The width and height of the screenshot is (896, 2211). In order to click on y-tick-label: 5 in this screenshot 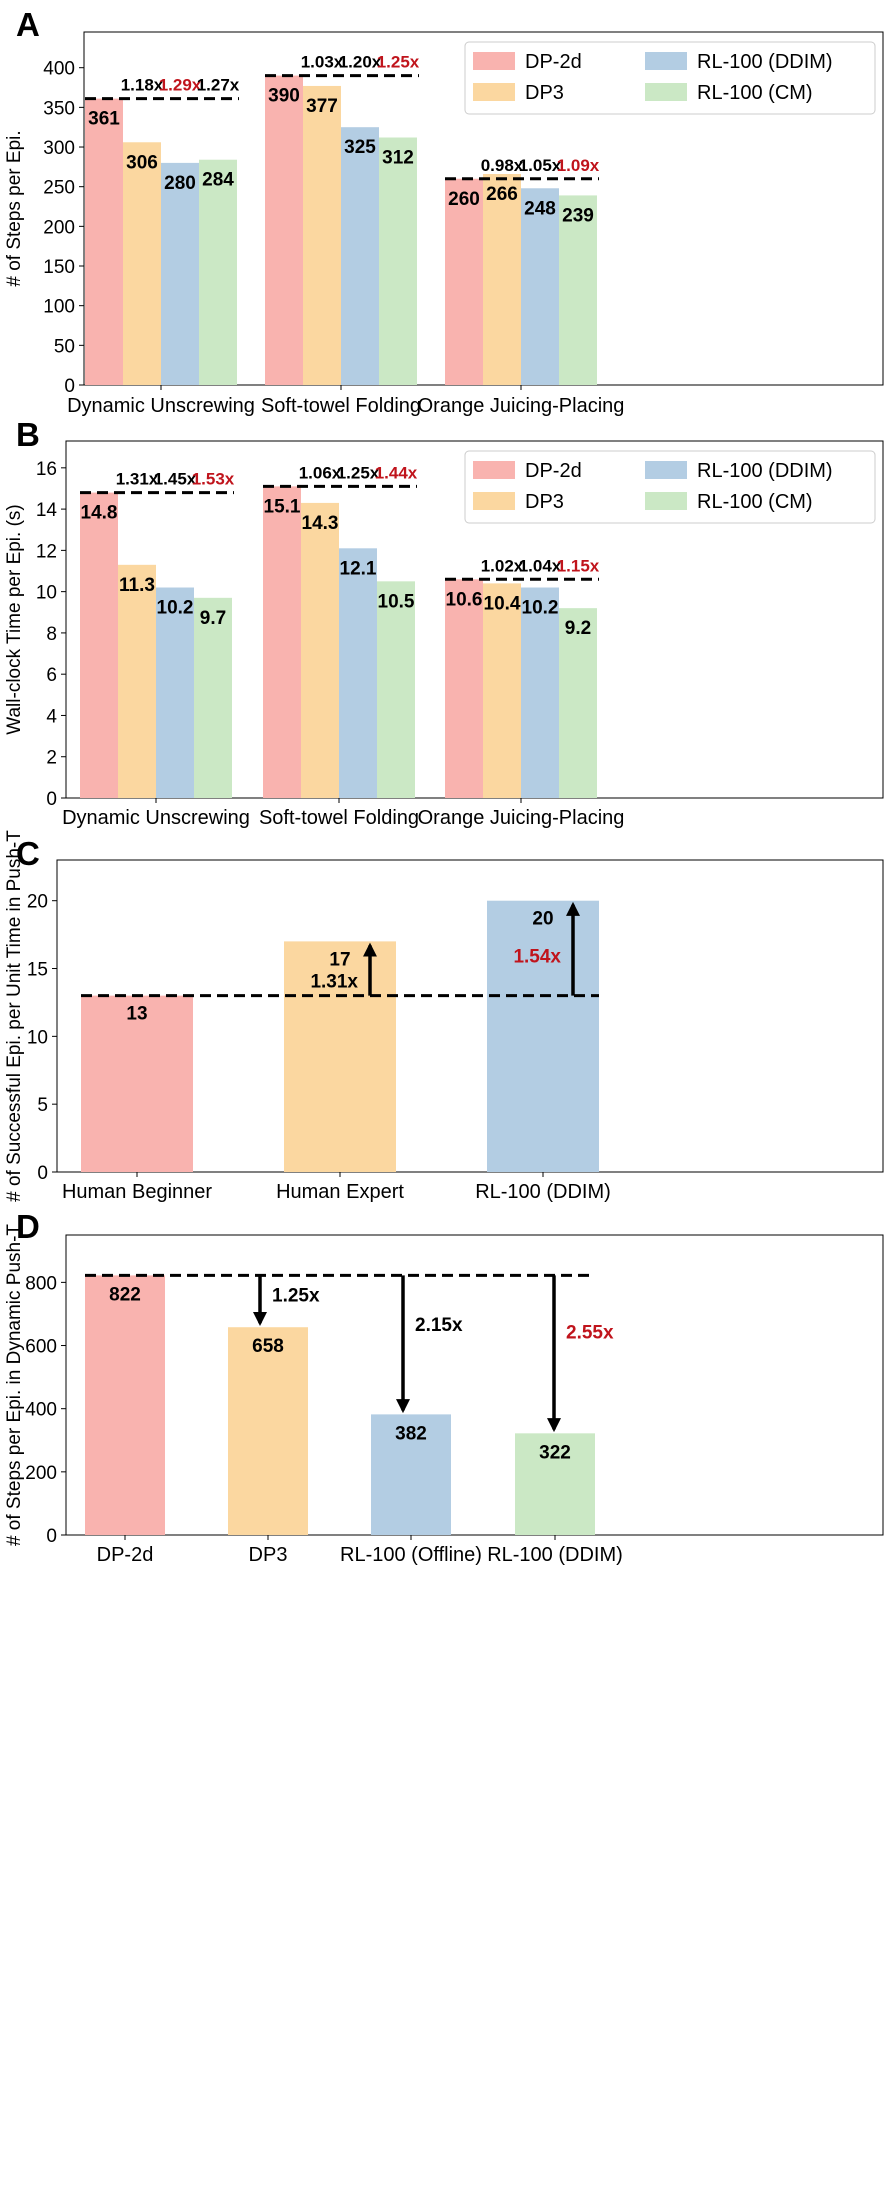, I will do `click(42, 1105)`.